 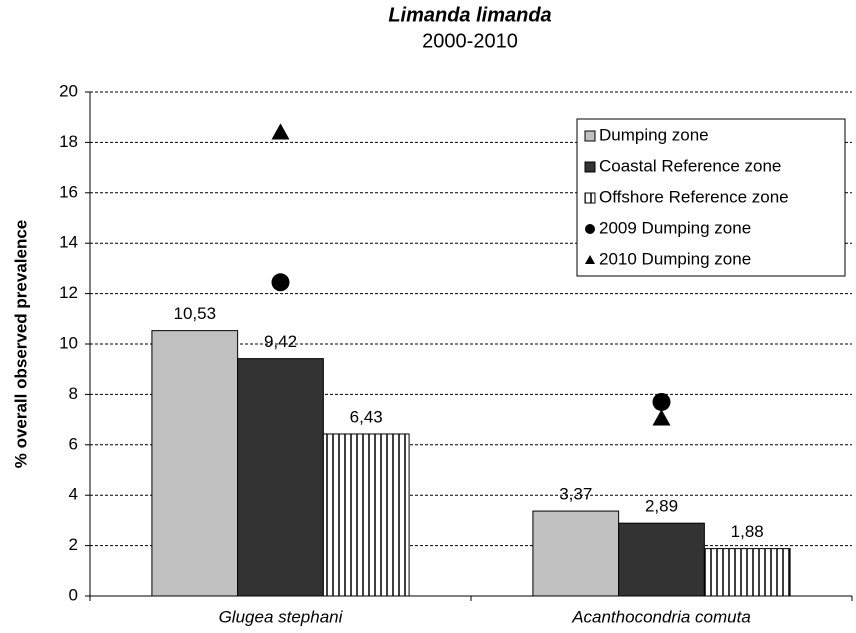 What do you see at coordinates (281, 616) in the screenshot?
I see `x-tick-label: Glugea stephani` at bounding box center [281, 616].